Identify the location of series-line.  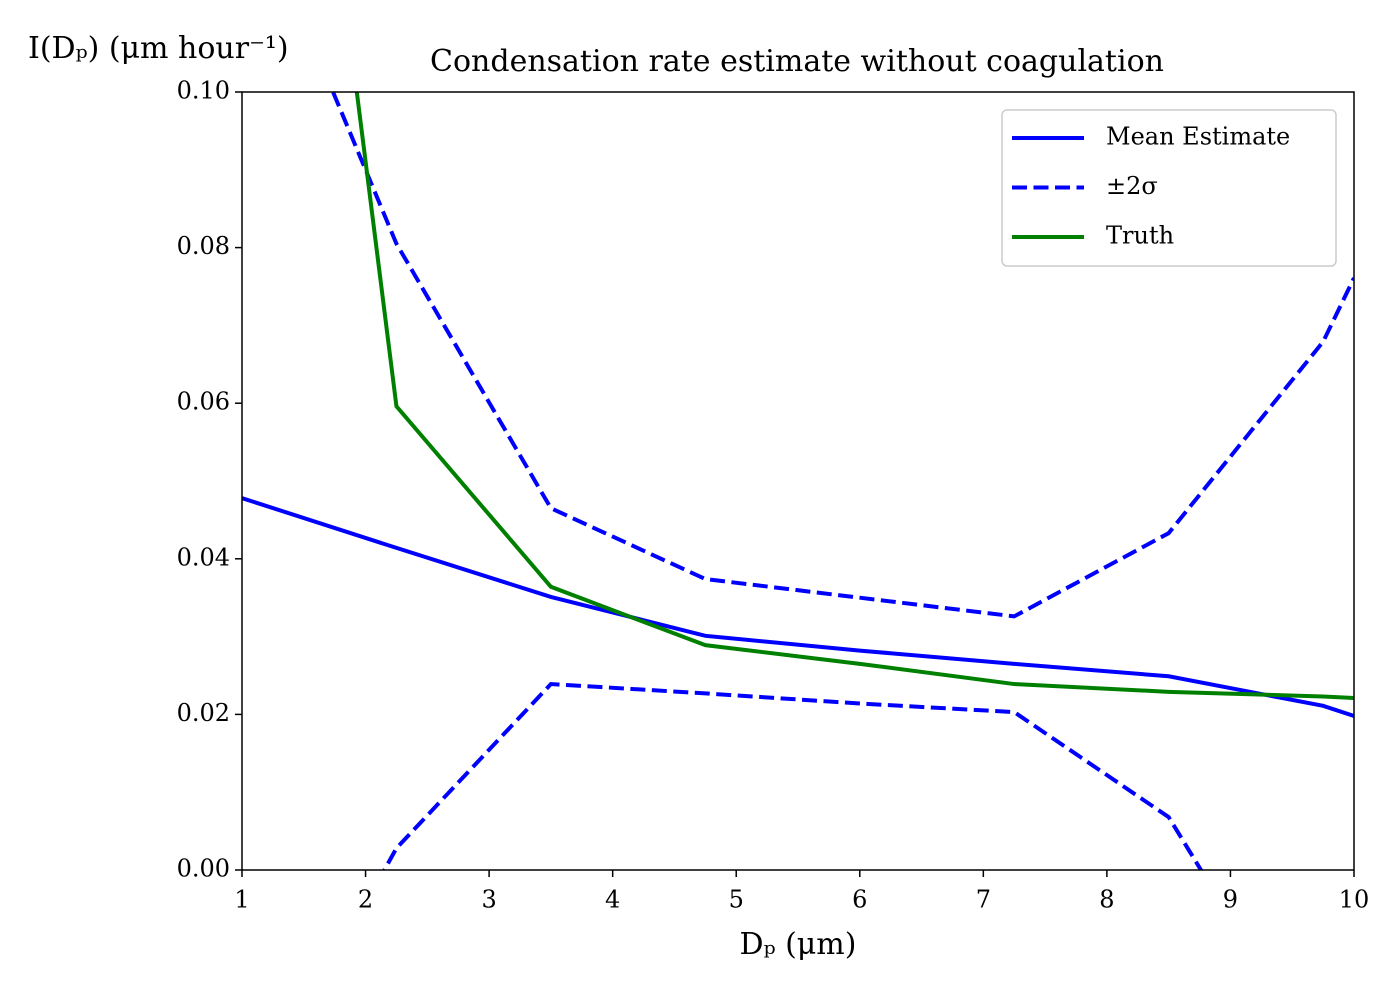
(793, 776).